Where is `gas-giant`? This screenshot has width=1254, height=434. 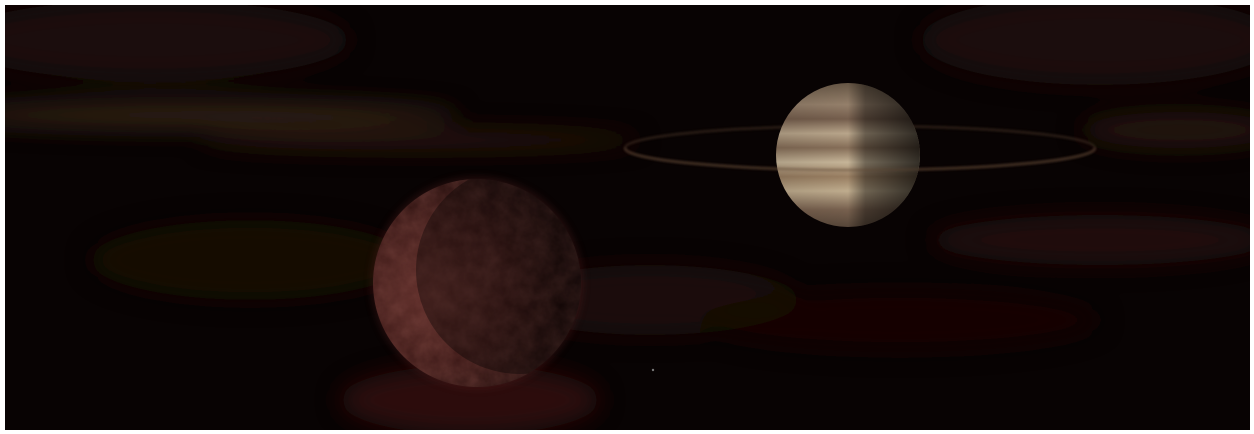 gas-giant is located at coordinates (848, 155).